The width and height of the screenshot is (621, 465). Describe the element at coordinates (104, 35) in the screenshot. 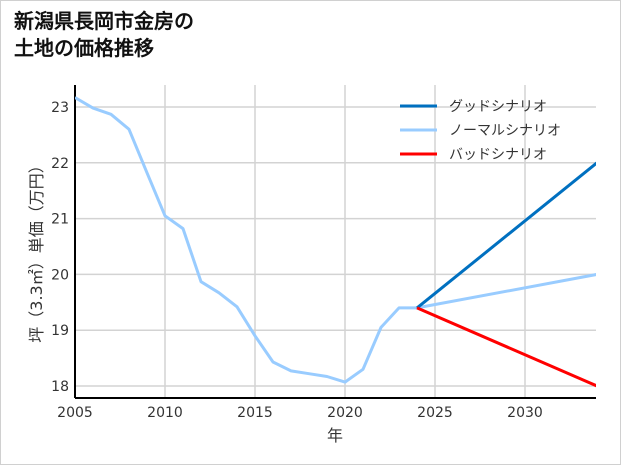

I see `chart-title: 新潟県長岡市金房の 土地の価格推移` at that location.